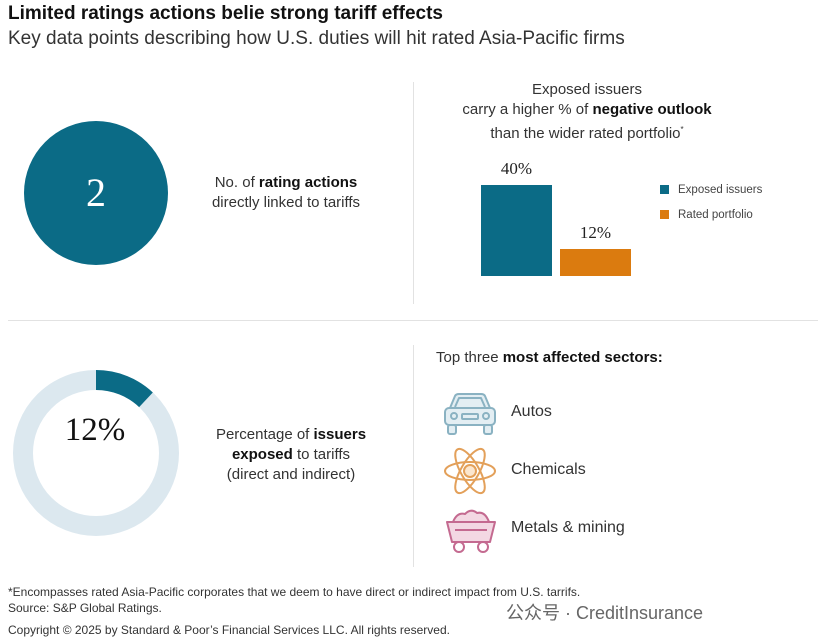 This screenshot has height=642, width=827. I want to click on exposed-caption-bold2: exposed, so click(262, 454).